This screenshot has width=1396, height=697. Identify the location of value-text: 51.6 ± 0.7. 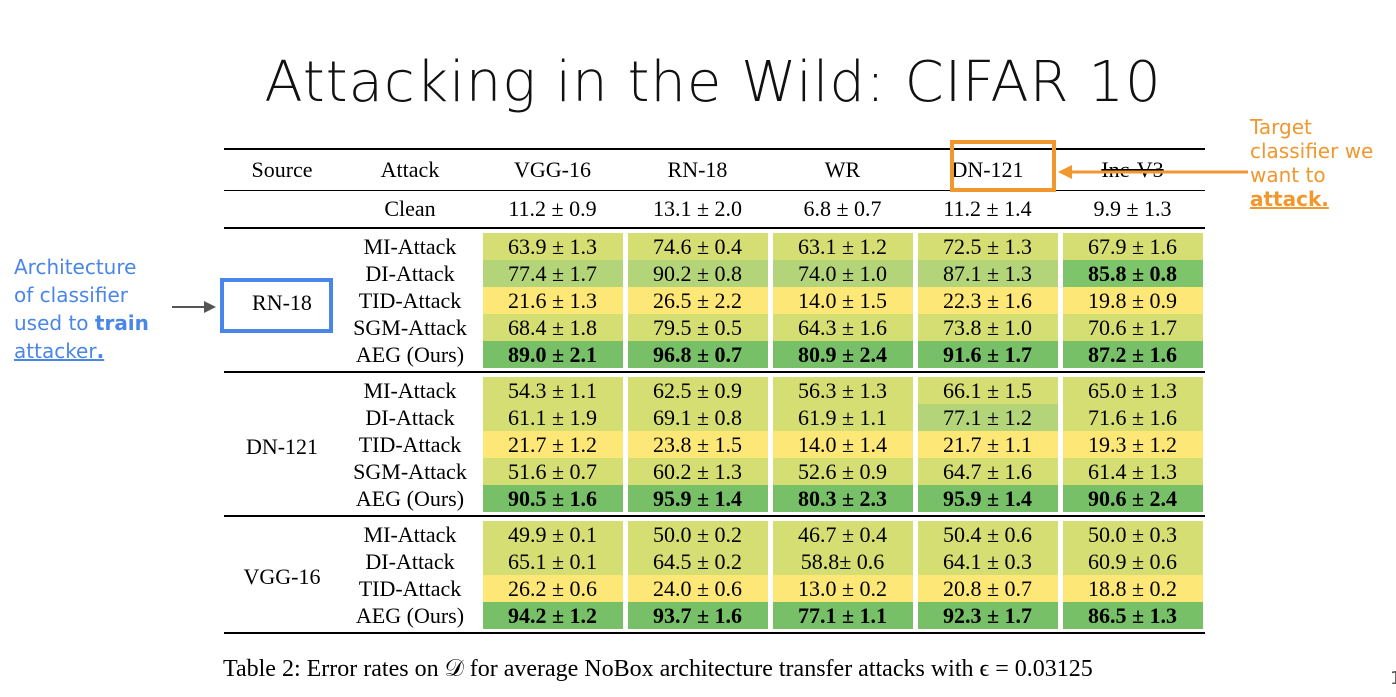
(552, 471).